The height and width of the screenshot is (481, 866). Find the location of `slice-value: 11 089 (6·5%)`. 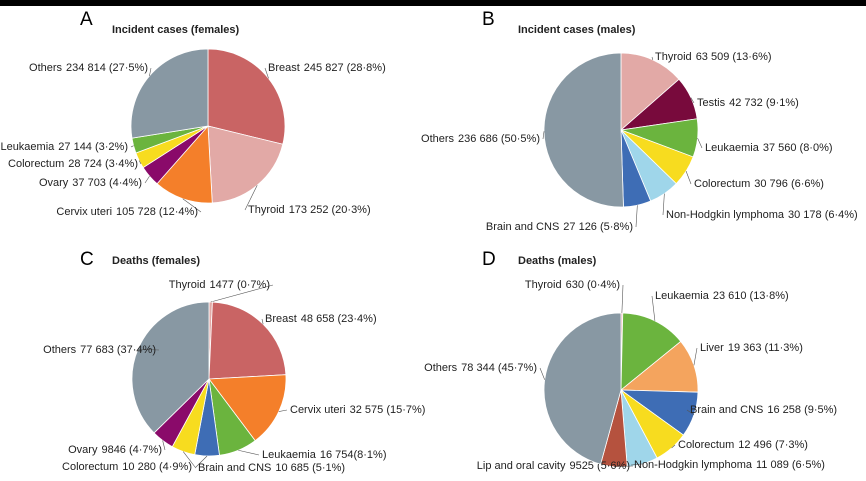

slice-value: 11 089 (6·5%) is located at coordinates (790, 465).